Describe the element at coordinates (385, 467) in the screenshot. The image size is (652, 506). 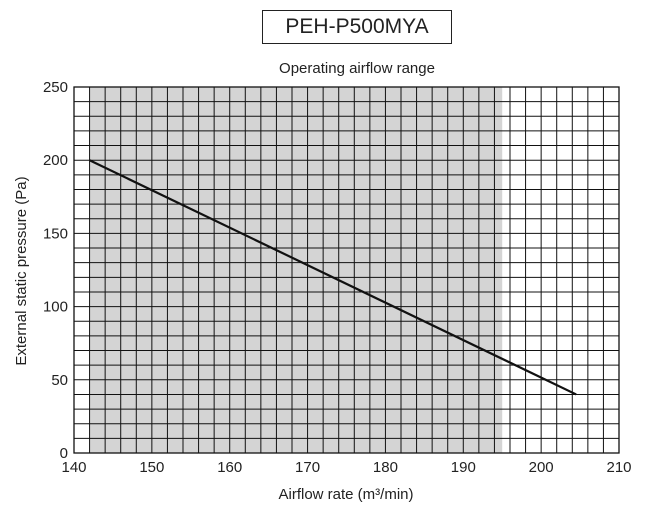
I see `x-tick-label: 180` at that location.